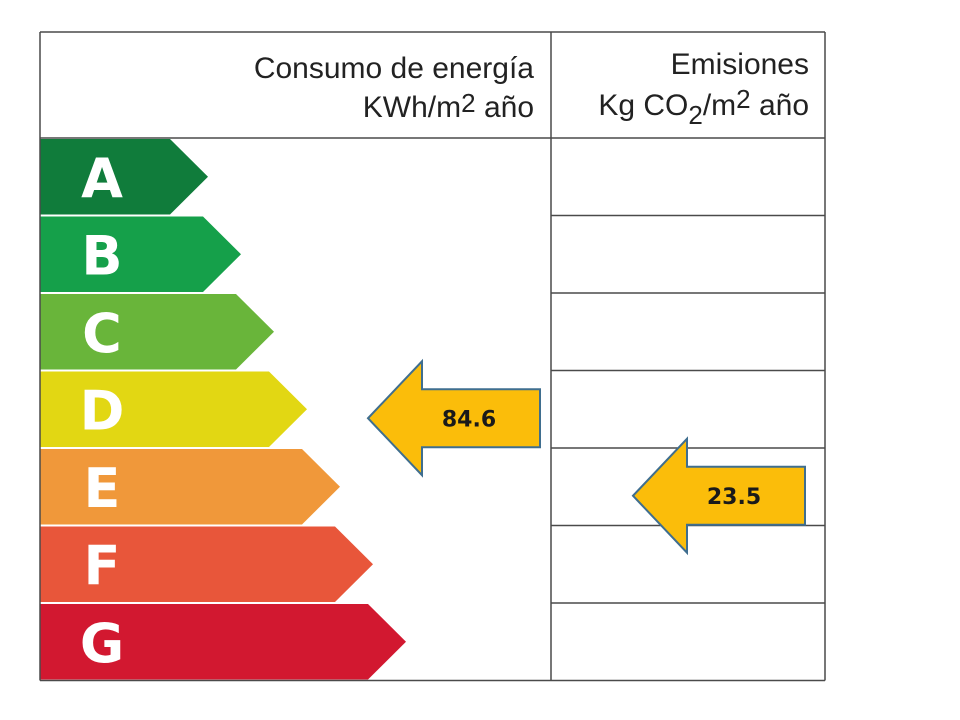 This screenshot has width=960, height=720. What do you see at coordinates (102, 410) in the screenshot?
I see `class-letter-d: D` at bounding box center [102, 410].